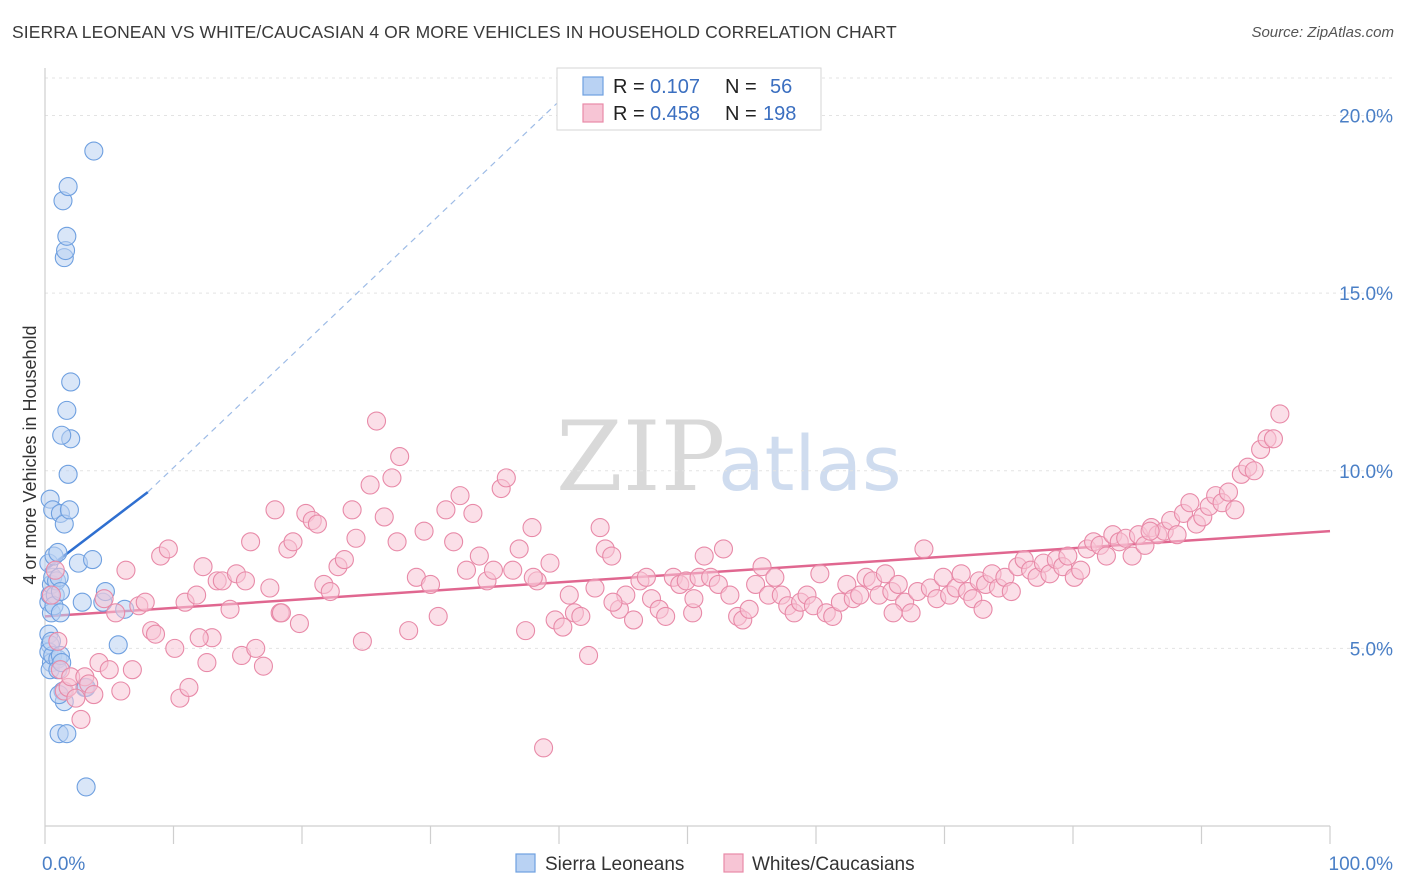  I want to click on correlation-legend: R = 0.107 N = 56 R = 0.458 N = 198, so click(689, 99).